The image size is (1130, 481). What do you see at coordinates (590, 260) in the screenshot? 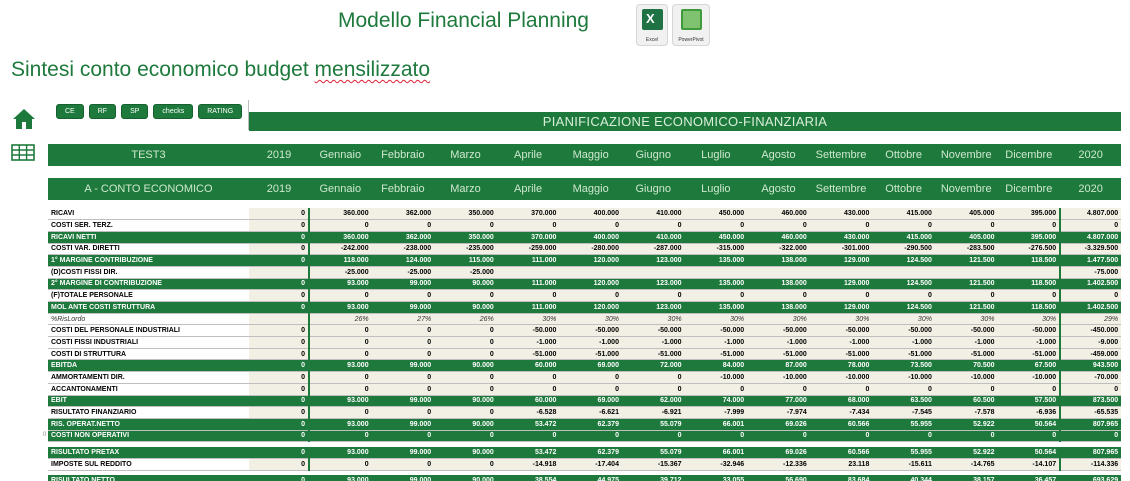
I see `cell-maggio: 120.000` at bounding box center [590, 260].